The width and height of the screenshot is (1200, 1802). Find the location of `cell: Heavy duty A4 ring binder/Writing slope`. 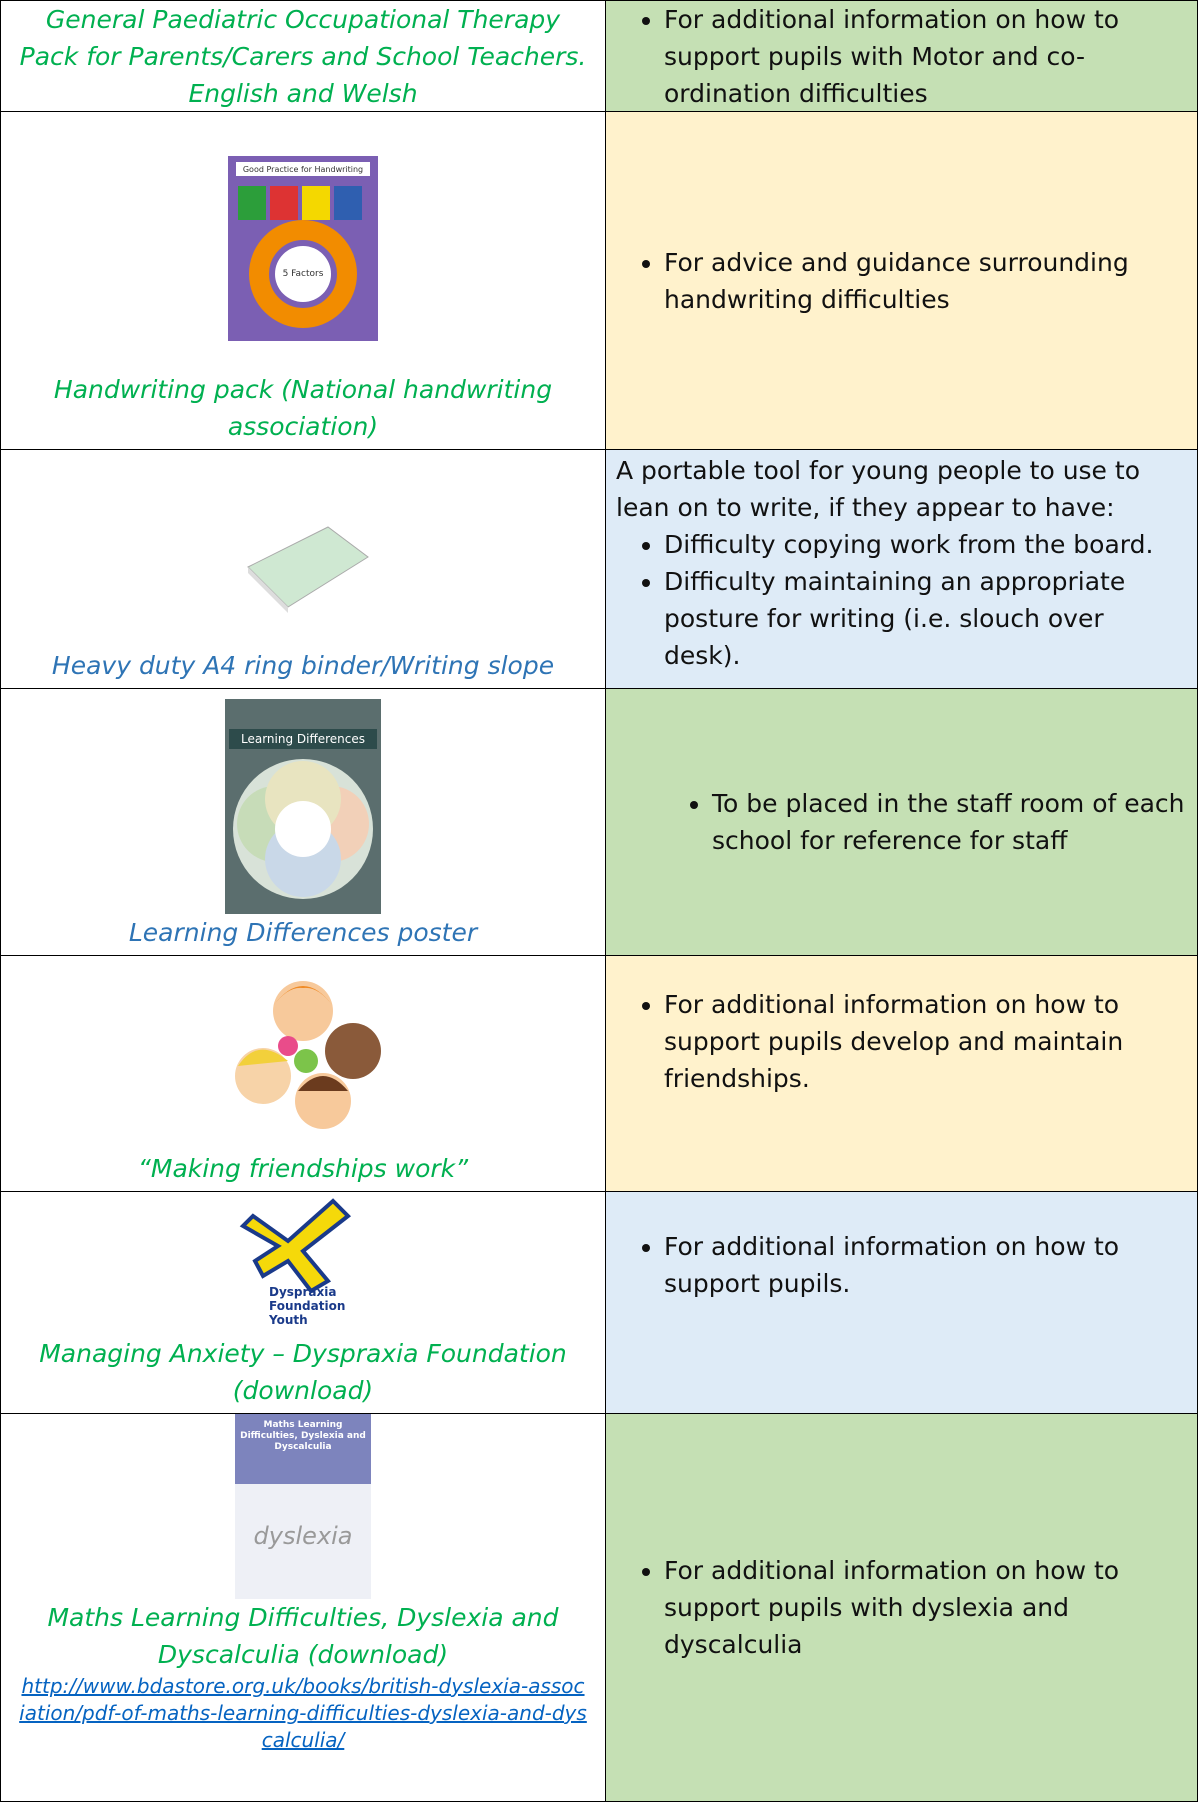

cell: Heavy duty A4 ring binder/Writing slope is located at coordinates (303, 569).